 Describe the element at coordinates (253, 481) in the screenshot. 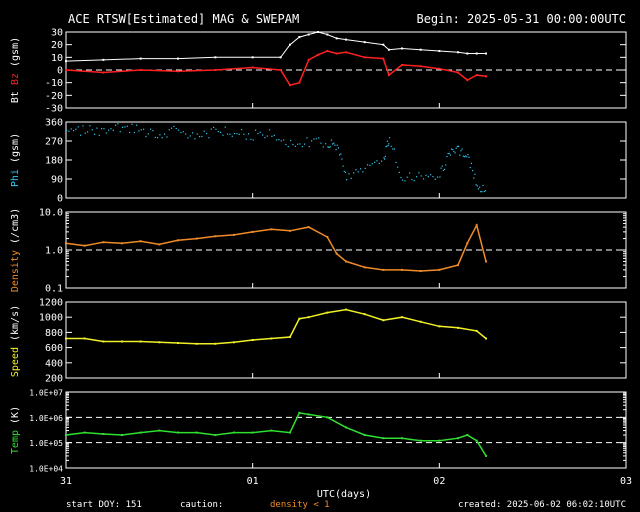

I see `x-tick-label: 01` at that location.